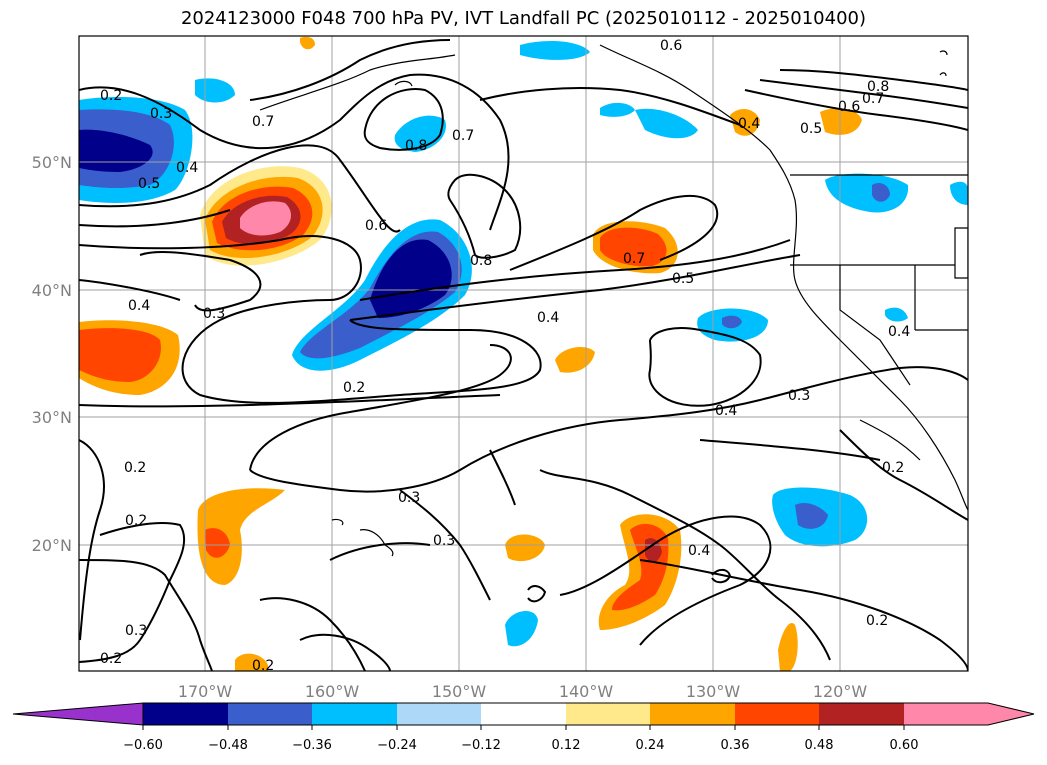 The image size is (1047, 765). I want to click on colorbar-tick-label: 0.24, so click(650, 745).